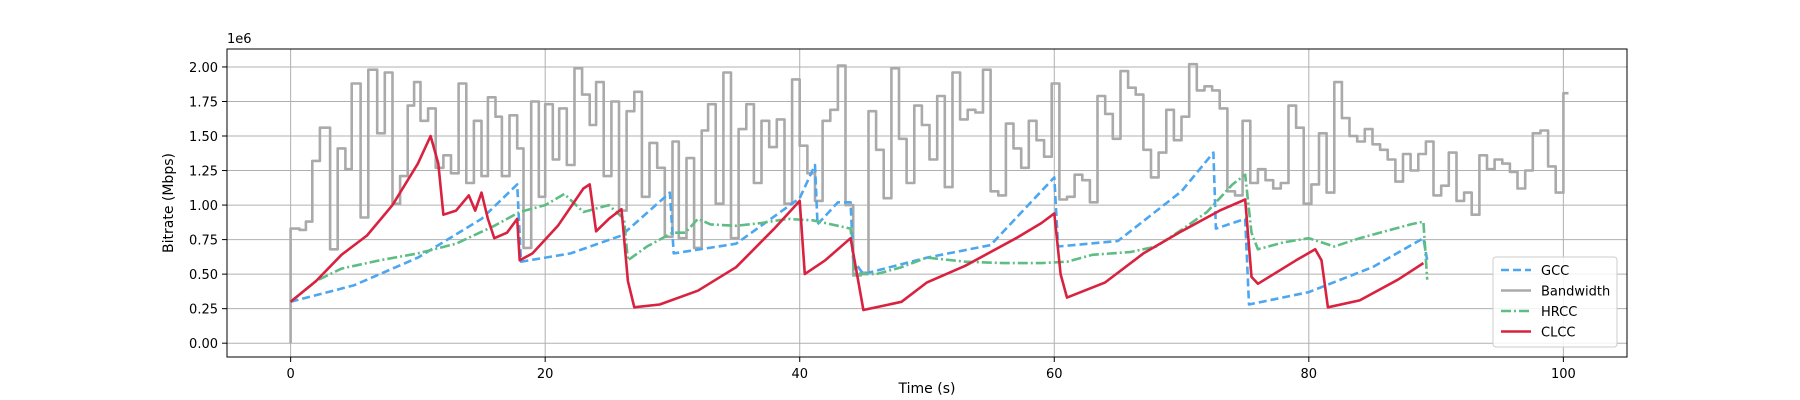  Describe the element at coordinates (290, 374) in the screenshot. I see `x-tick-label: 0` at that location.